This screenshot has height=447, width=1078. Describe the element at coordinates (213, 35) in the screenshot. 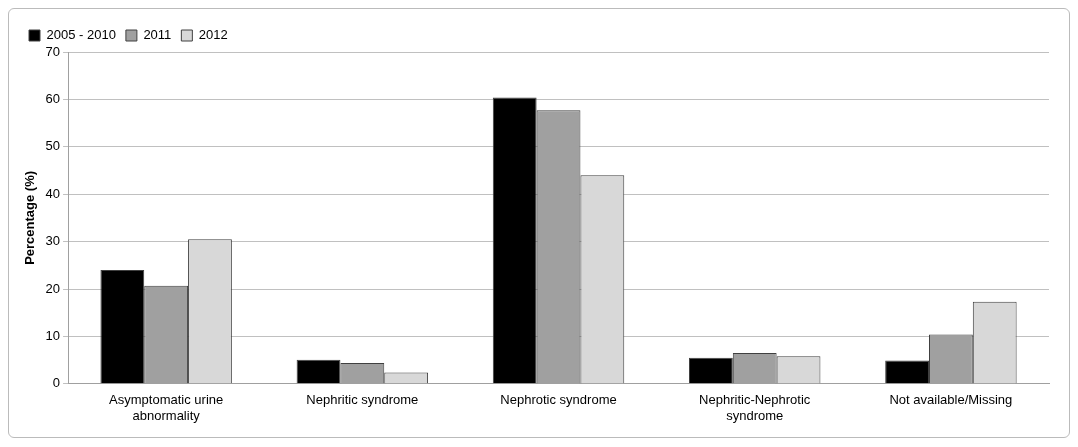

I see `legend-label: 2012` at that location.